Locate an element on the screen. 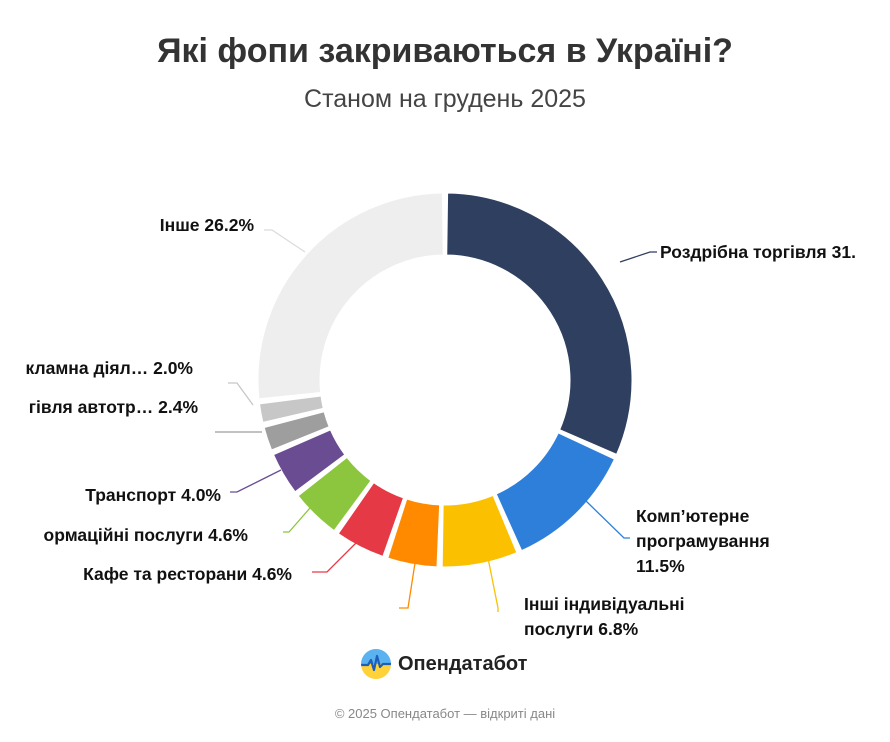 This screenshot has height=742, width=890. data-label-3: Інші індивідуальні послуги 6.8% is located at coordinates (604, 616).